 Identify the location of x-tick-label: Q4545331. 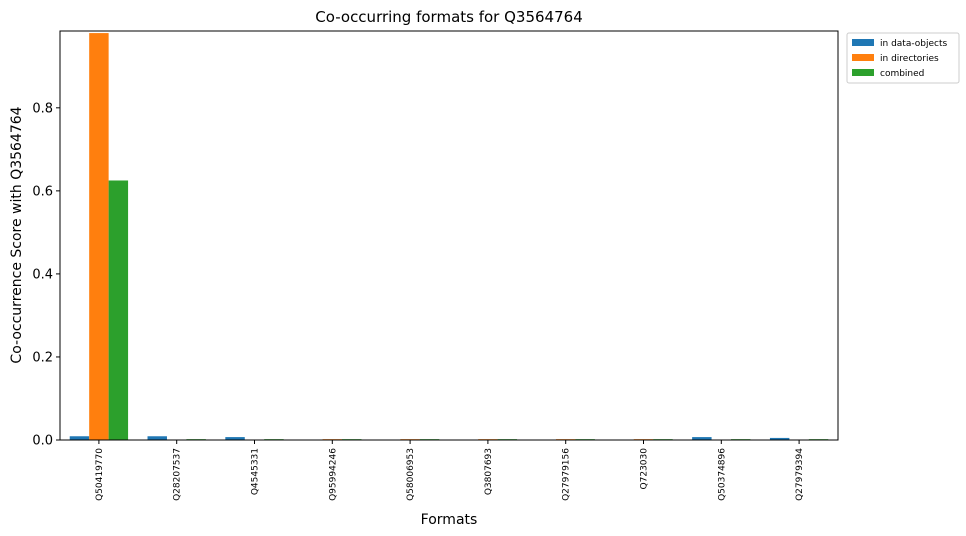
(256, 471).